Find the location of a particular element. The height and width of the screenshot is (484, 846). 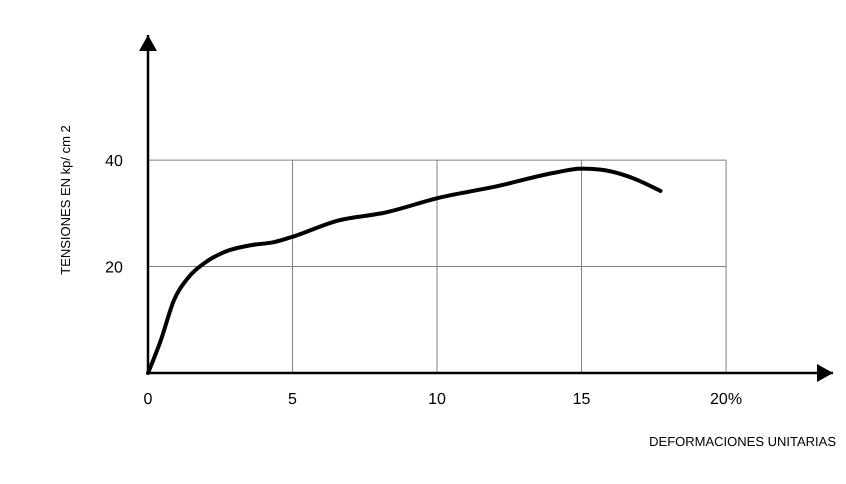

y-tick-label: 20 is located at coordinates (114, 268).